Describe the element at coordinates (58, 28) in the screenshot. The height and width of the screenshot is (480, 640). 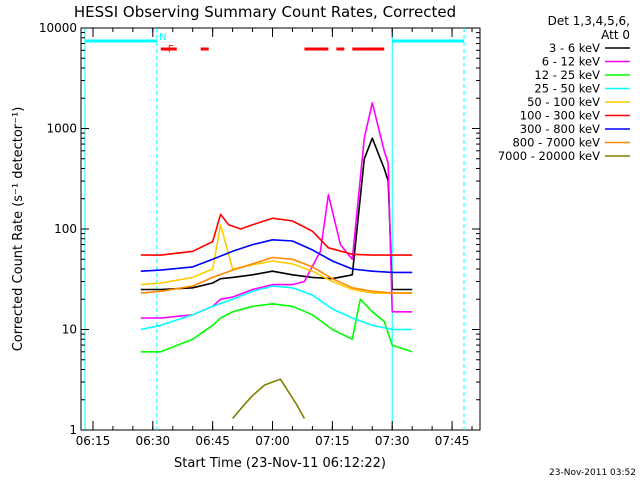
I see `y-tick-label: 10000` at that location.